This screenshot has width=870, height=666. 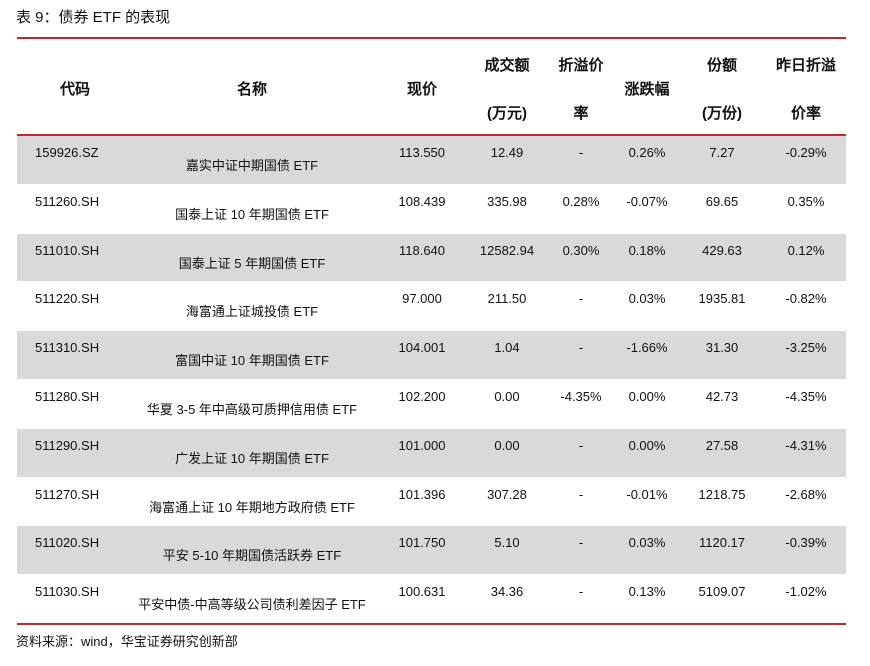 I want to click on cell-shares: 27.58, so click(x=722, y=445).